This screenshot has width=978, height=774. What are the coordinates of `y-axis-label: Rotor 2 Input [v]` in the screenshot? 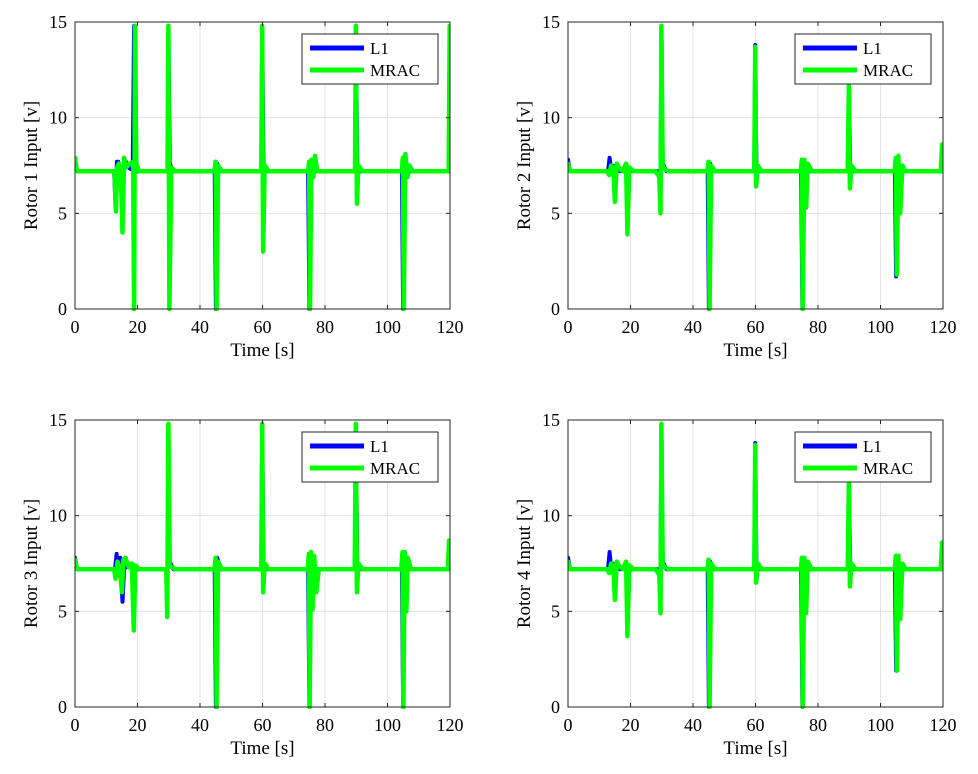 It's located at (524, 165).